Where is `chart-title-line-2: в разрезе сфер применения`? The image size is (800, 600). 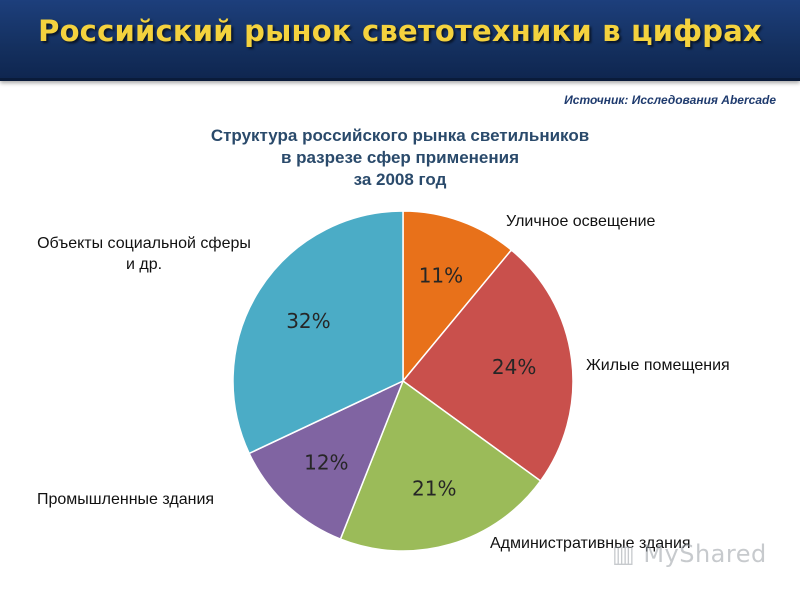
chart-title-line-2: в разрезе сфер применения is located at coordinates (400, 157).